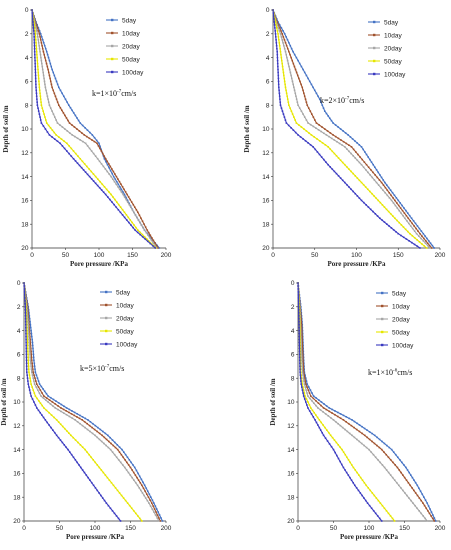 This screenshot has height=550, width=451. Describe the element at coordinates (342, 100) in the screenshot. I see `permeability-annotation: k=2×10-7cm/s` at that location.